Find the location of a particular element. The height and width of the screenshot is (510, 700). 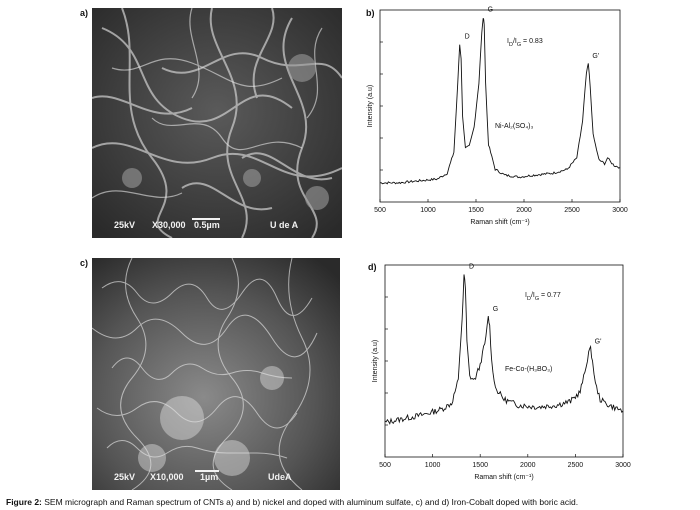

panel-label-d: d) is located at coordinates (372, 267).